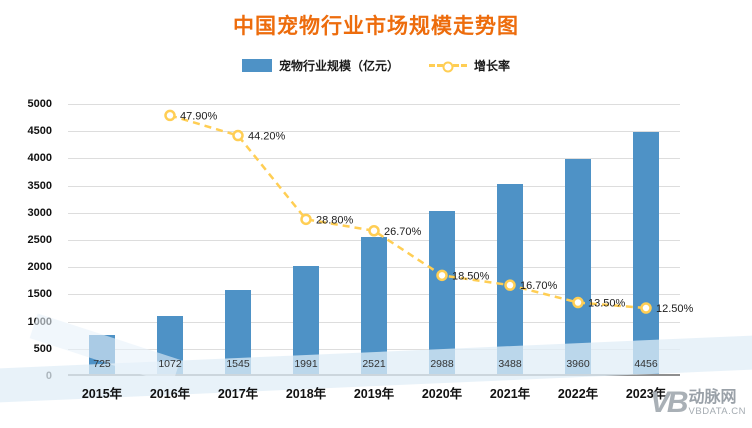 The image size is (752, 428). Describe the element at coordinates (442, 364) in the screenshot. I see `bar-value-label: 2988` at that location.